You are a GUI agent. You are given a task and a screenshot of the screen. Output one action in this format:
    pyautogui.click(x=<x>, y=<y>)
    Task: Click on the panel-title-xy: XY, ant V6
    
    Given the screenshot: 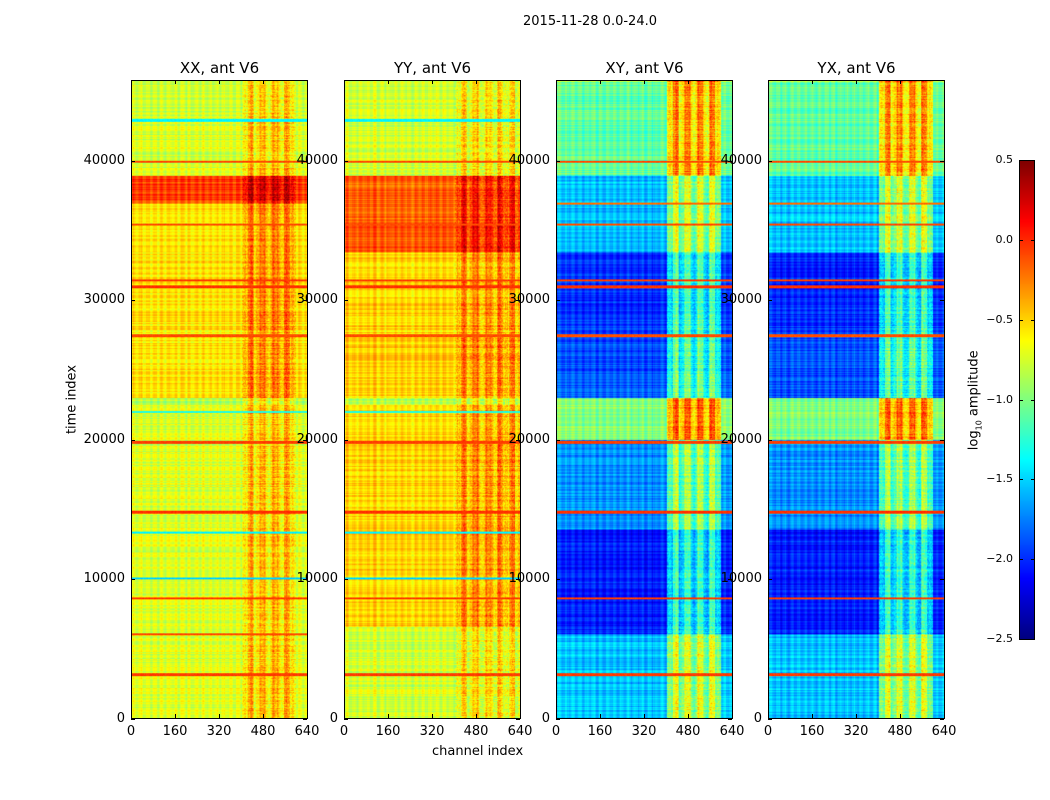 What is the action you would take?
    pyautogui.click(x=644, y=68)
    